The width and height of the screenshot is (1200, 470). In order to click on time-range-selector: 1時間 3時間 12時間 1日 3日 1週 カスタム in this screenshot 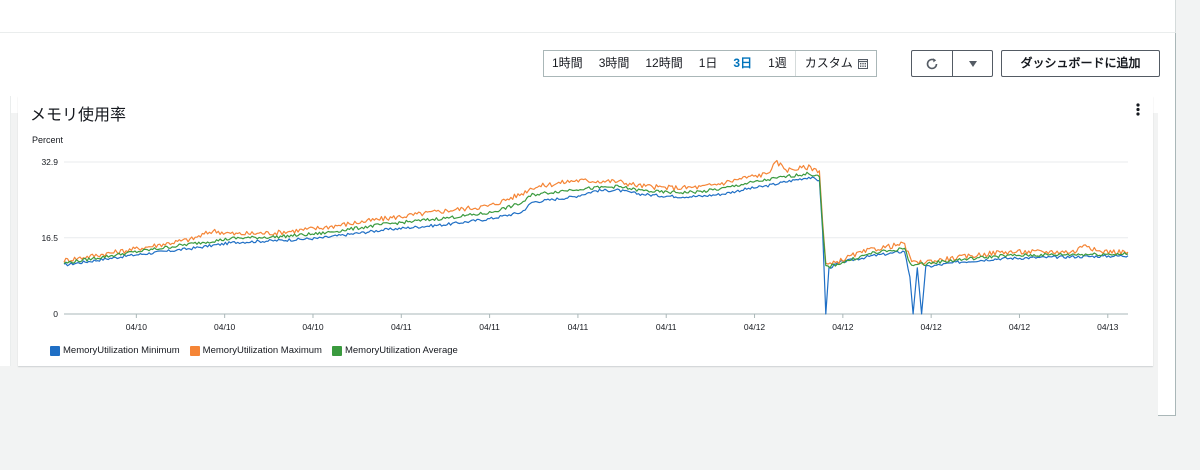, I will do `click(710, 63)`.